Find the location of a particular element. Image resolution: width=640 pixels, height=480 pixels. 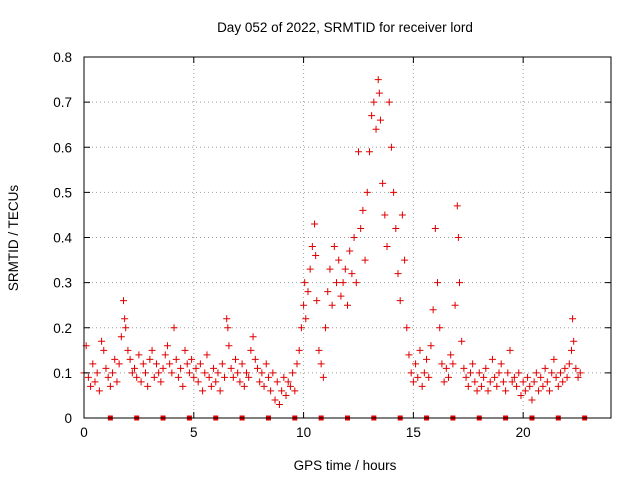

x-tick-labels: 0 5 10 15 20 is located at coordinates (305, 432).